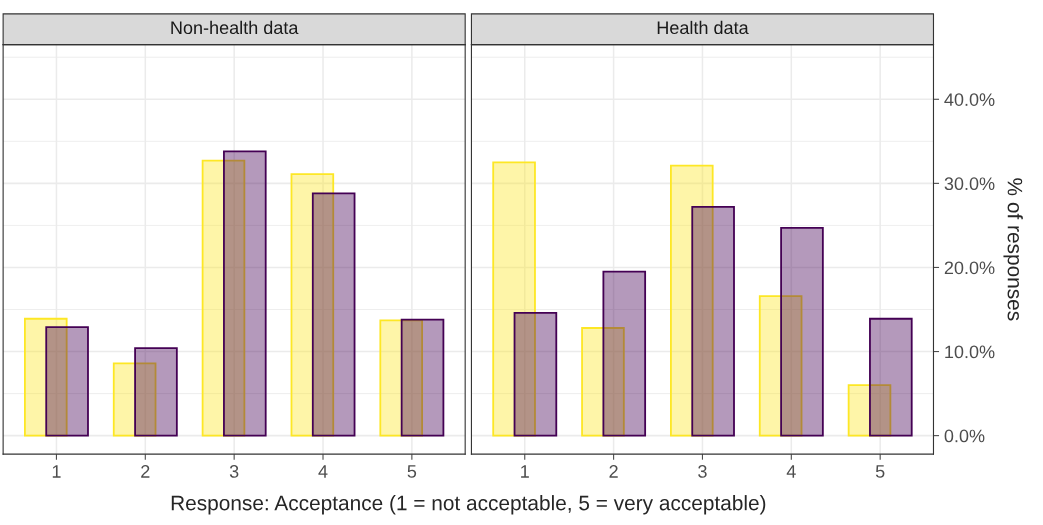  Describe the element at coordinates (964, 436) in the screenshot. I see `y-tick-label: 0.0%` at that location.